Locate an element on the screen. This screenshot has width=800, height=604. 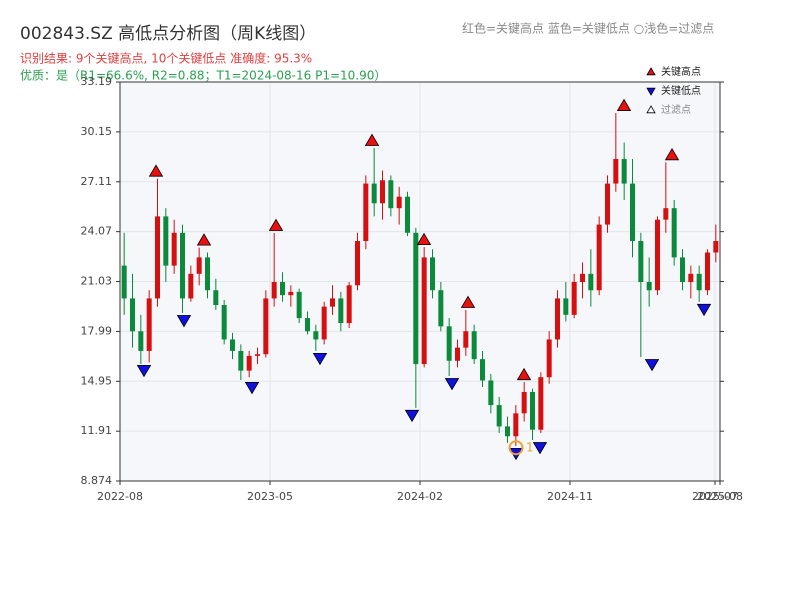
legend-label: 关键低点 is located at coordinates (681, 90).